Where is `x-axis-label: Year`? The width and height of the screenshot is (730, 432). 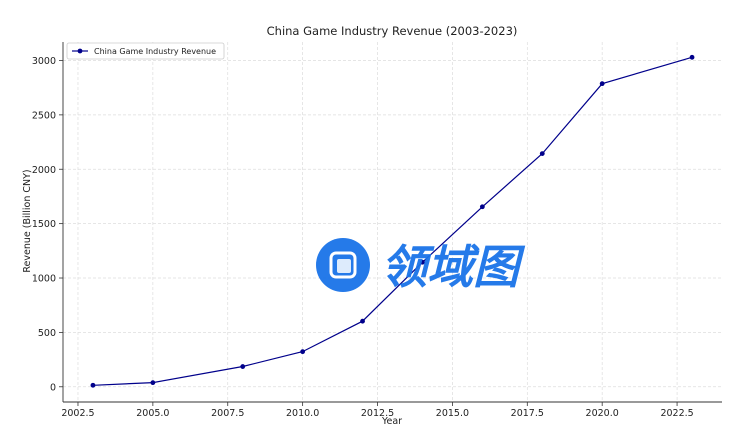
x-axis-label: Year is located at coordinates (391, 421).